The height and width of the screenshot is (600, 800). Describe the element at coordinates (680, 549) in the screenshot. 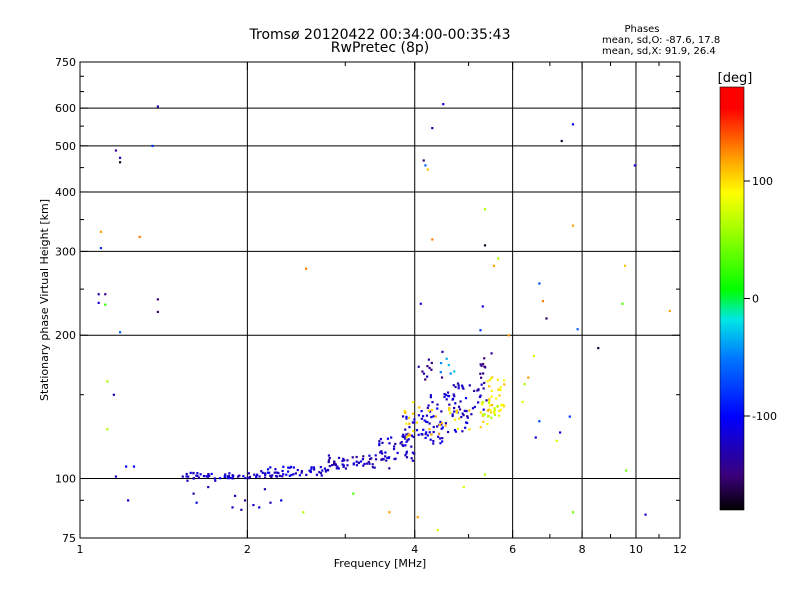

I see `x-tick-label: 12` at that location.